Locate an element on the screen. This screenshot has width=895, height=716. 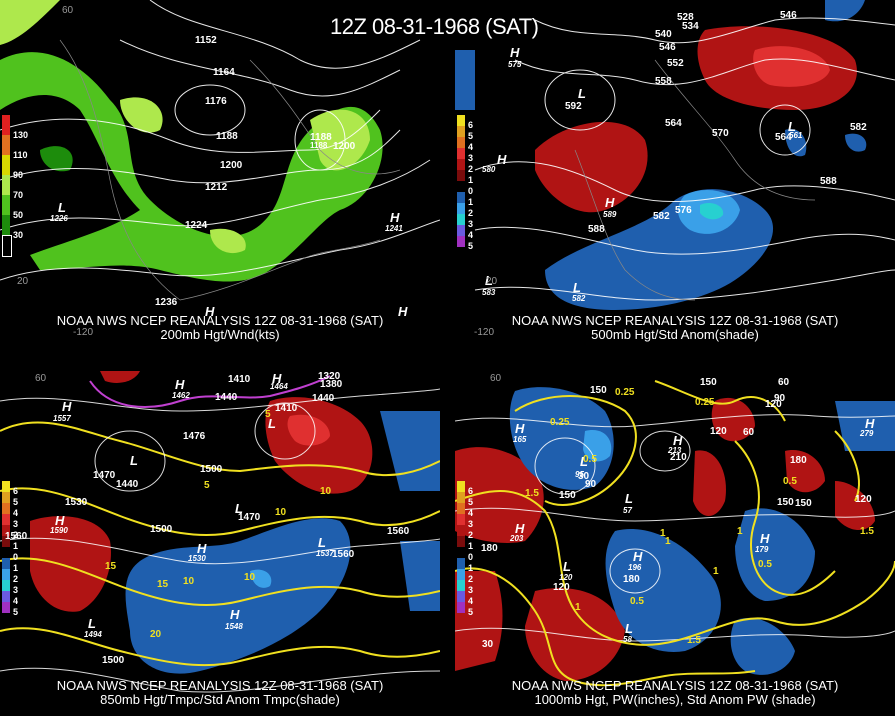
legend-tick: 50 is located at coordinates (18, 215).